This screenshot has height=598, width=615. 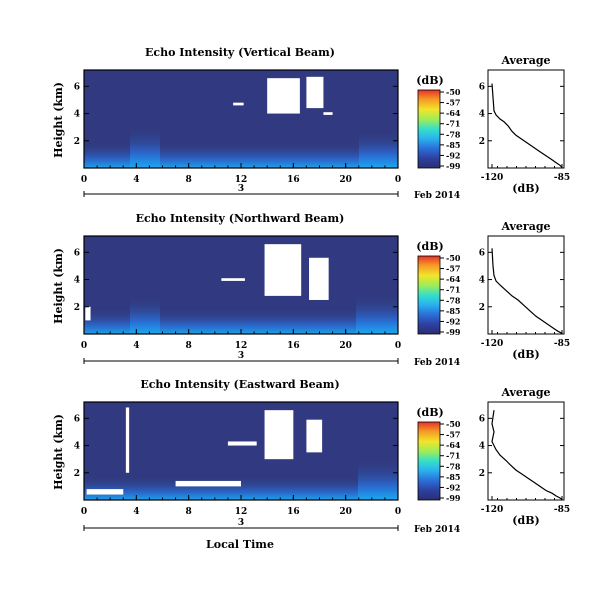 What do you see at coordinates (240, 544) in the screenshot?
I see `x-axis-label: Local Time` at bounding box center [240, 544].